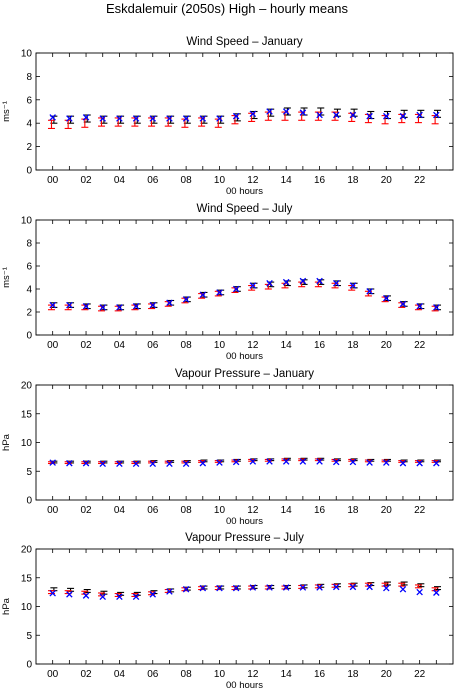 The height and width of the screenshot is (688, 454). I want to click on chart-title: Vapour Pressure – July, so click(244, 538).